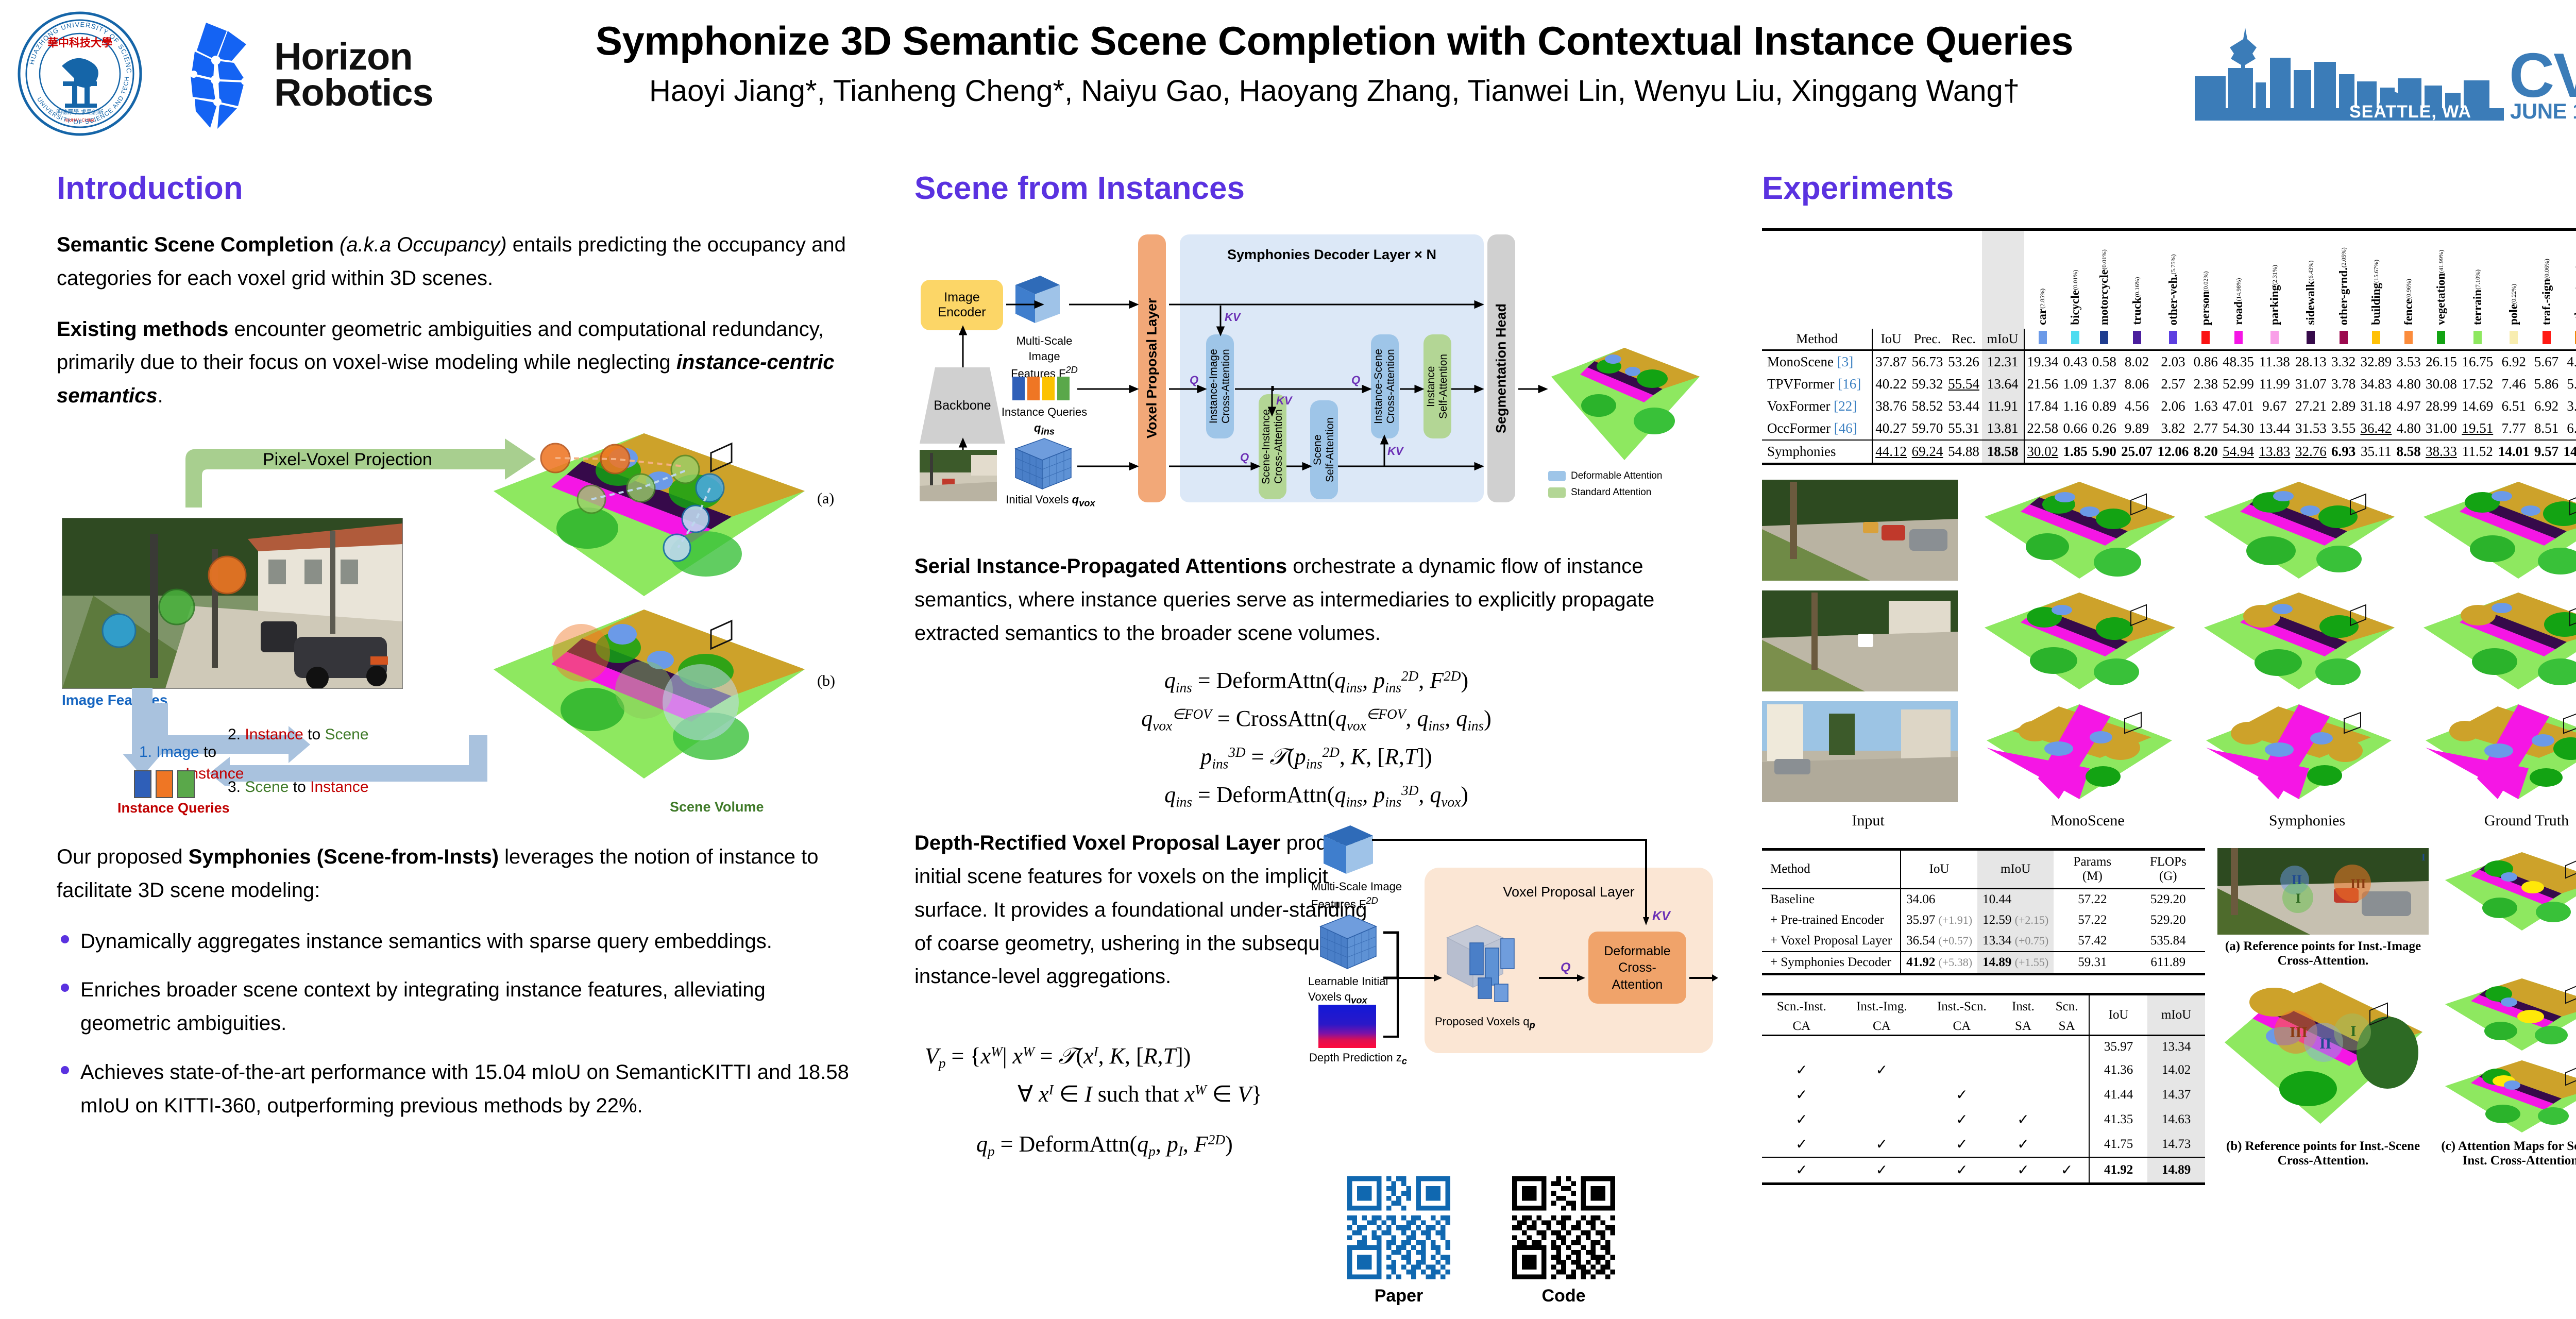 This screenshot has width=2576, height=1319. What do you see at coordinates (2002, 406) in the screenshot?
I see `table-cell: 11.91` at bounding box center [2002, 406].